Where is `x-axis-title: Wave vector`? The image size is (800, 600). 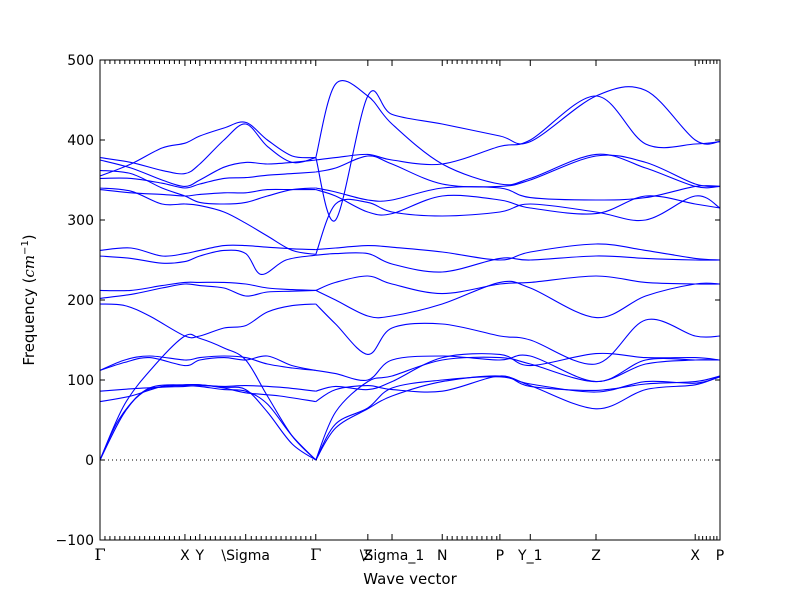 x-axis-title: Wave vector is located at coordinates (410, 579).